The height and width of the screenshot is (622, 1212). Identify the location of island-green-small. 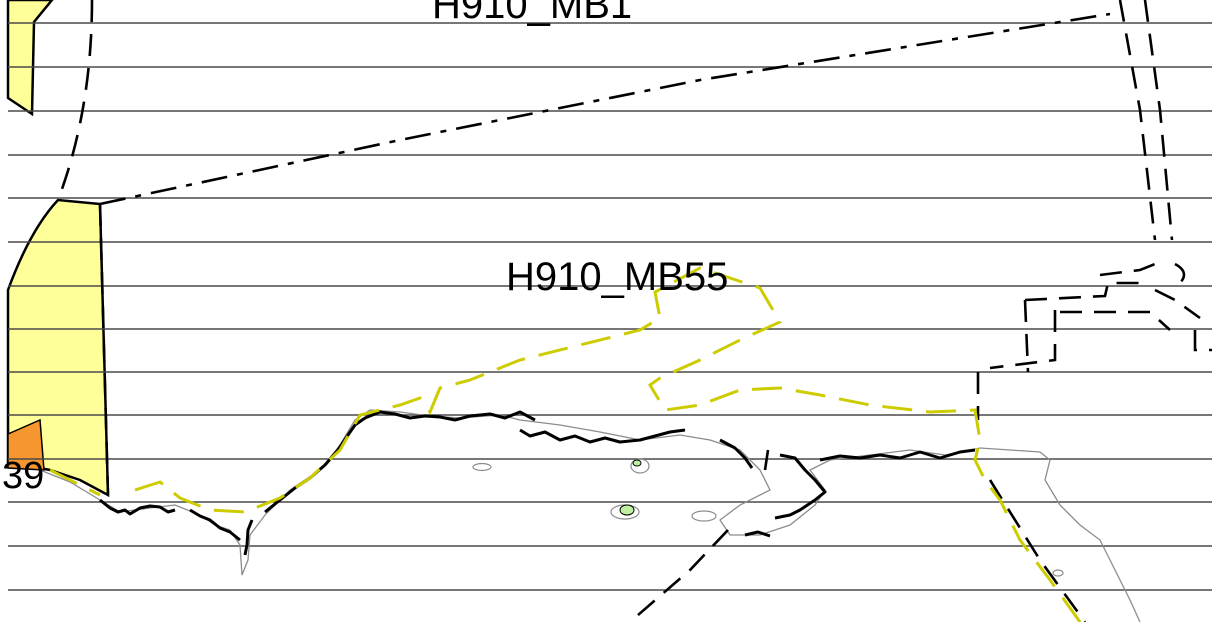
(637, 463).